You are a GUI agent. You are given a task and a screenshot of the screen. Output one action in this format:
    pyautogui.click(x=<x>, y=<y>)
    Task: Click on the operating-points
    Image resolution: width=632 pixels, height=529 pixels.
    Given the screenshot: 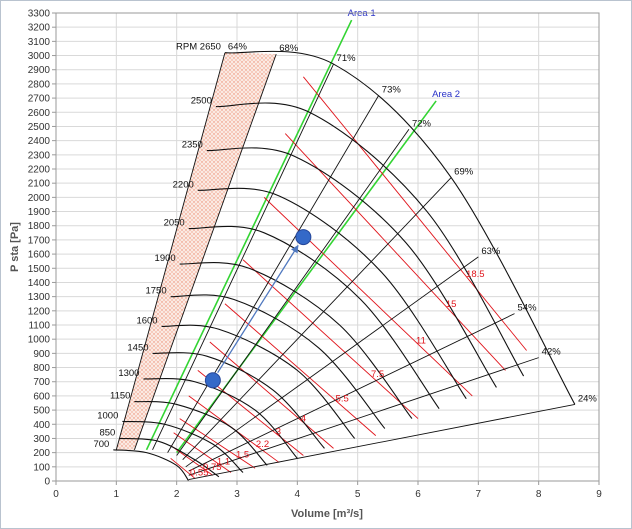 What is the action you would take?
    pyautogui.click(x=258, y=309)
    